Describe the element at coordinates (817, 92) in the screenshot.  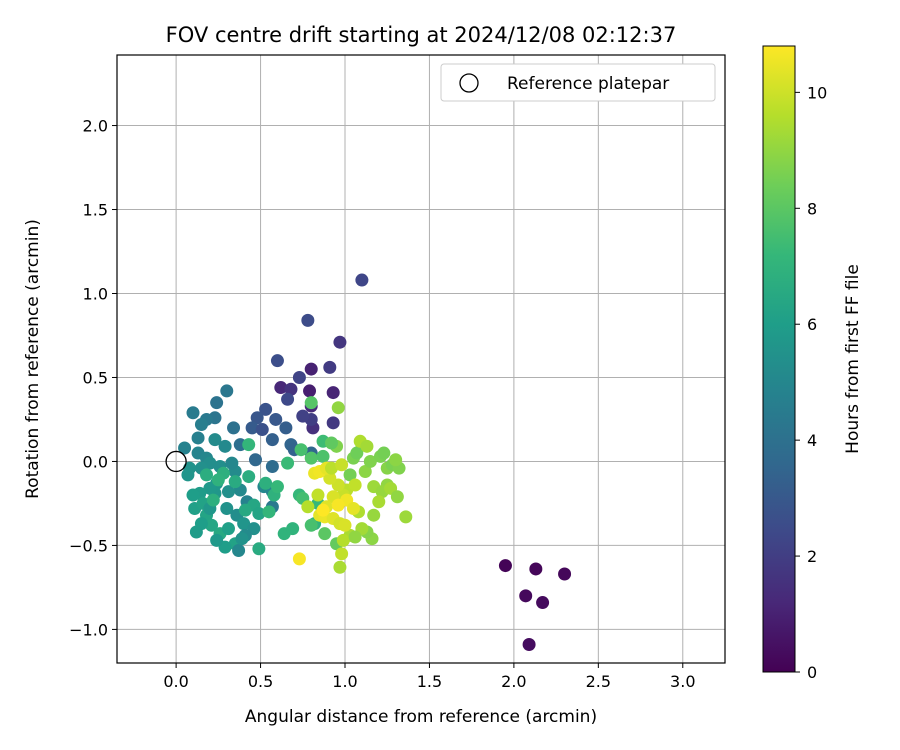
I see `colorbar-tick-label: 10` at that location.